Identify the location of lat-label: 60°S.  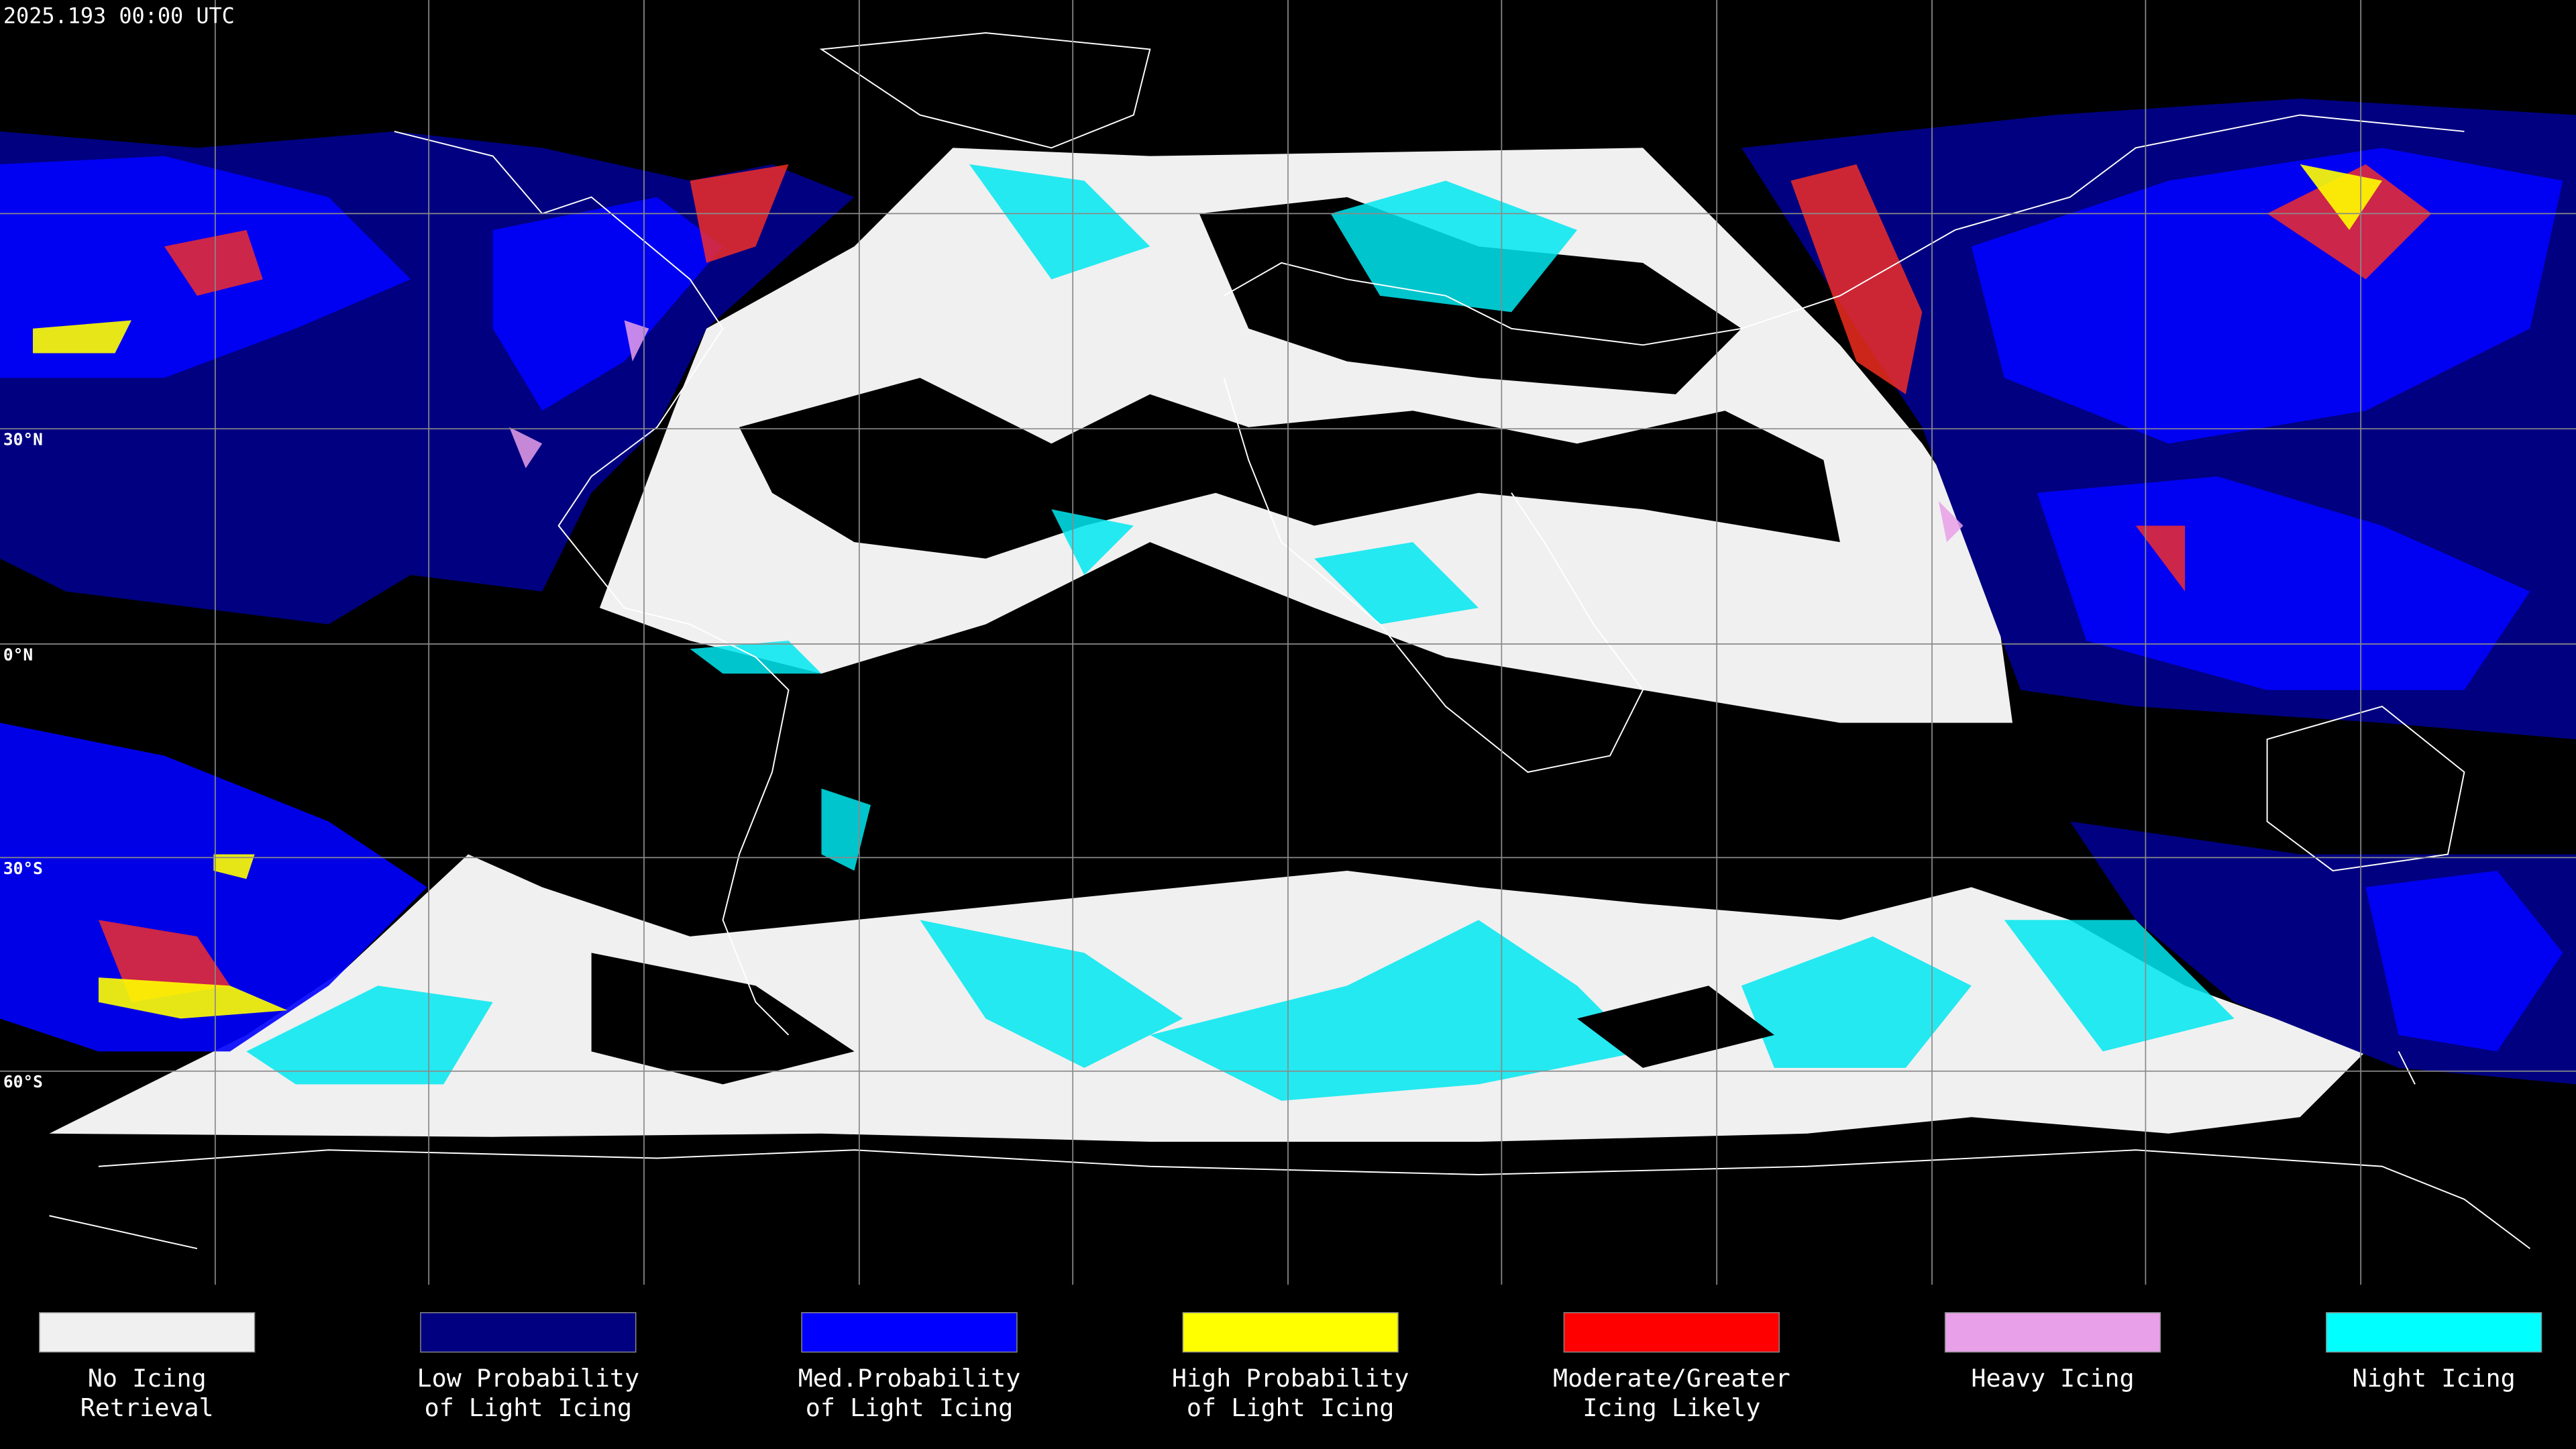
(23, 1081).